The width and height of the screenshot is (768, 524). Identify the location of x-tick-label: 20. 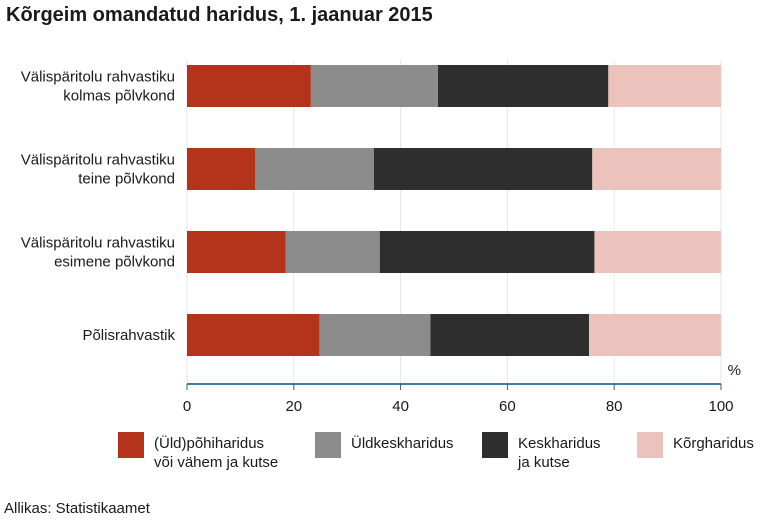
(293, 406).